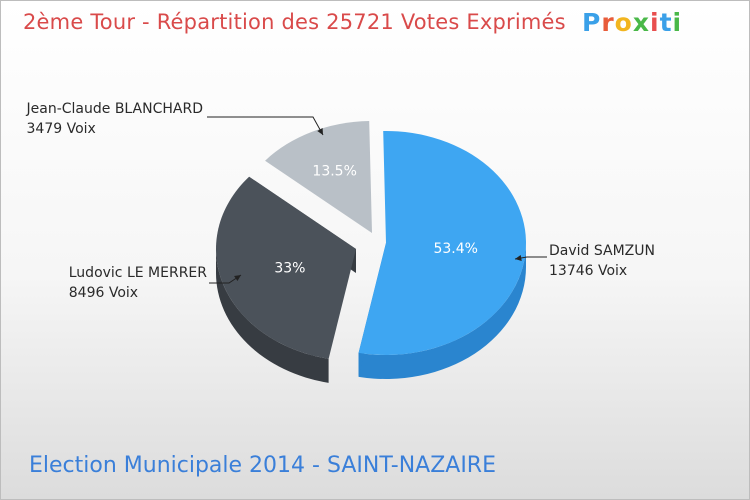  Describe the element at coordinates (289, 268) in the screenshot. I see `slice-percent-label: 33%` at that location.